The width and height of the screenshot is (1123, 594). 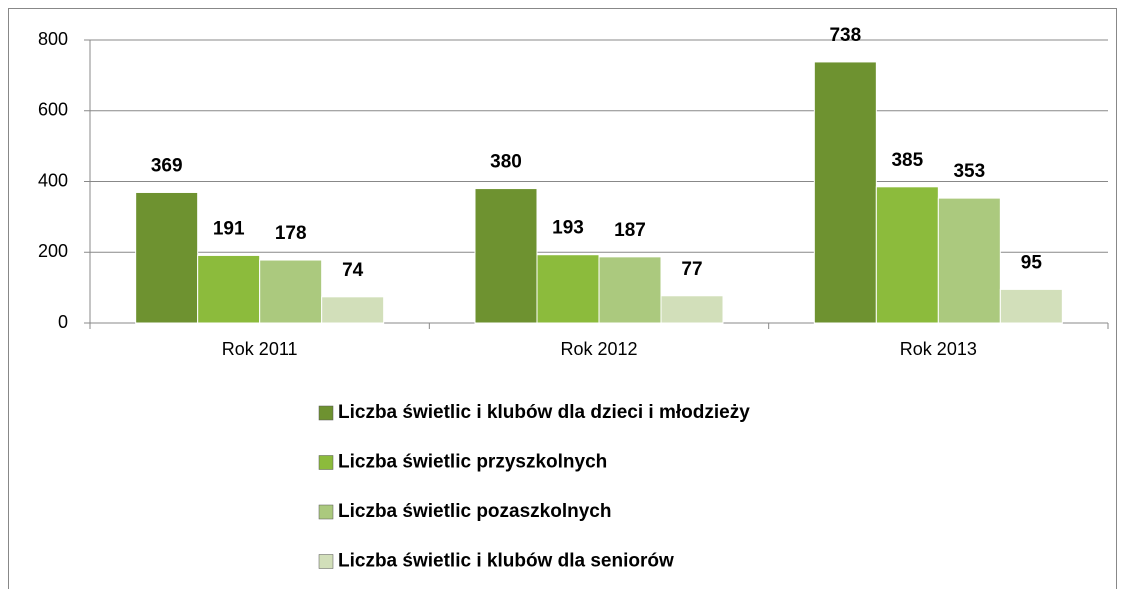 I want to click on legend-label: Liczba świetlic pozaszkolnych, so click(x=474, y=511).